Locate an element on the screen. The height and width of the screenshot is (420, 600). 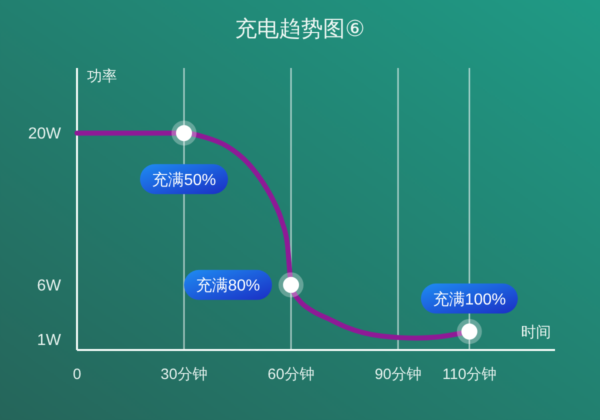
x-tick-label: 30分钟 is located at coordinates (184, 374).